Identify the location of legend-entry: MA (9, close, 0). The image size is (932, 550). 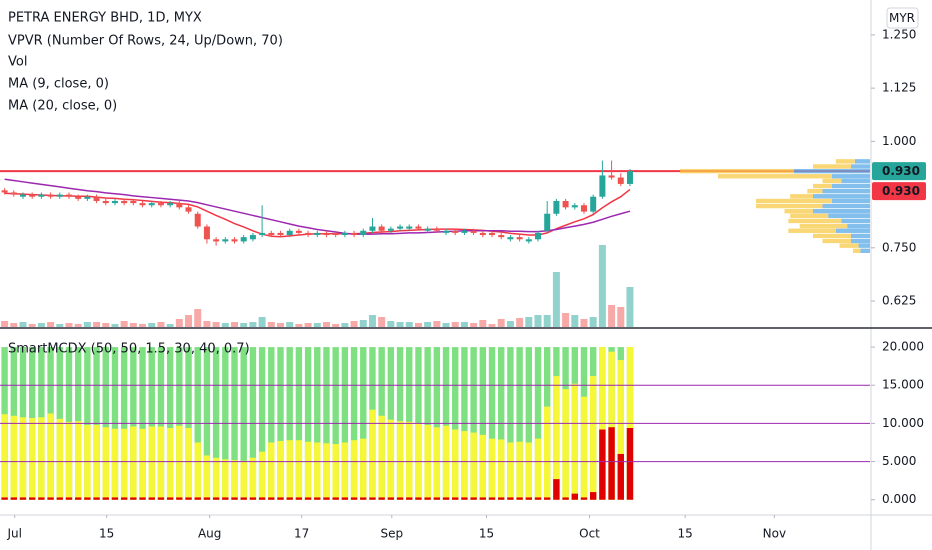
(58, 84).